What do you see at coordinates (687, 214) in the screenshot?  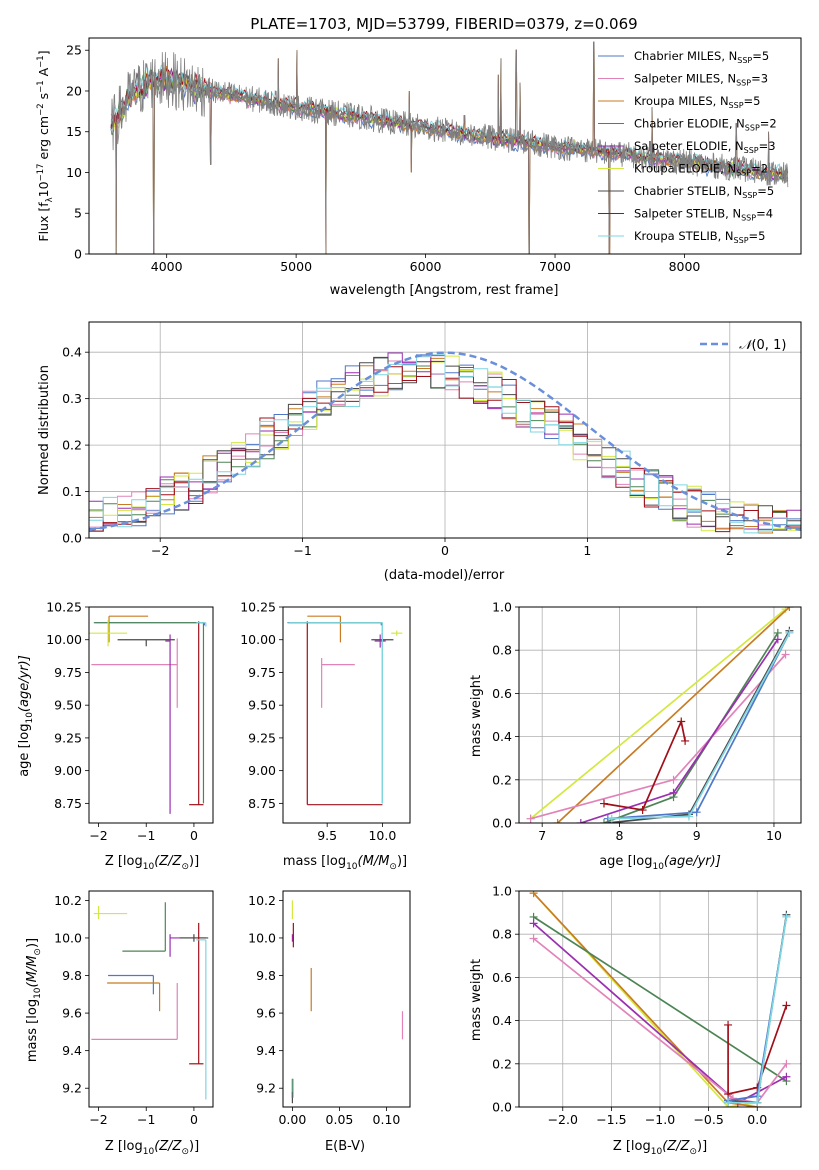 I see `legend-label-main: Salpeter STELIB, N` at bounding box center [687, 214].